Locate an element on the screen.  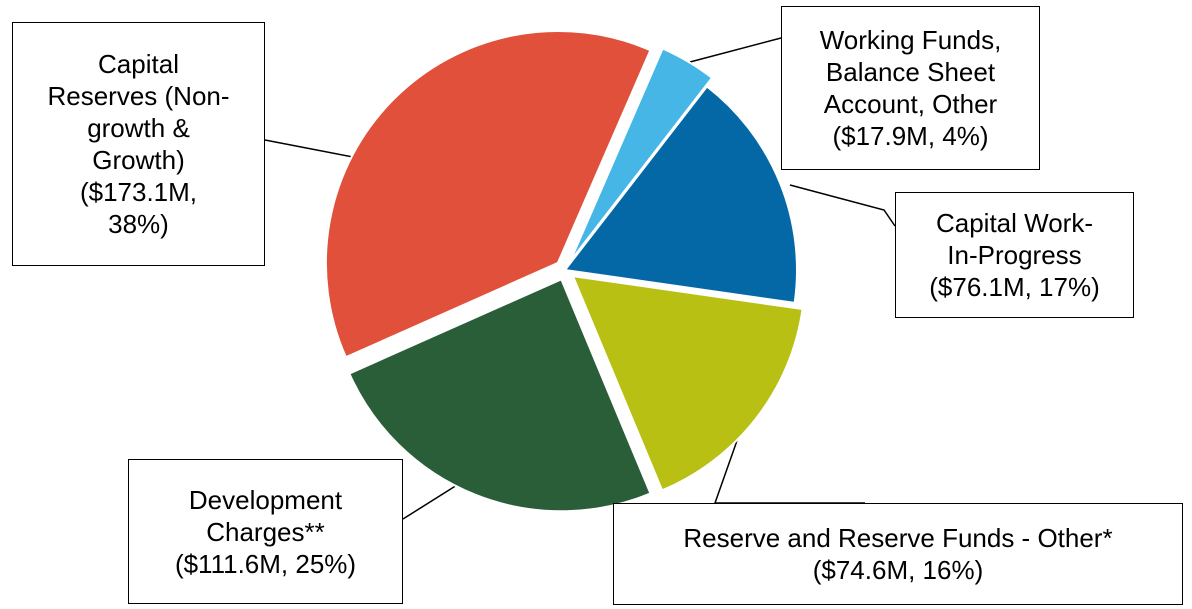
leader-capital-wip is located at coordinates (842, 205).